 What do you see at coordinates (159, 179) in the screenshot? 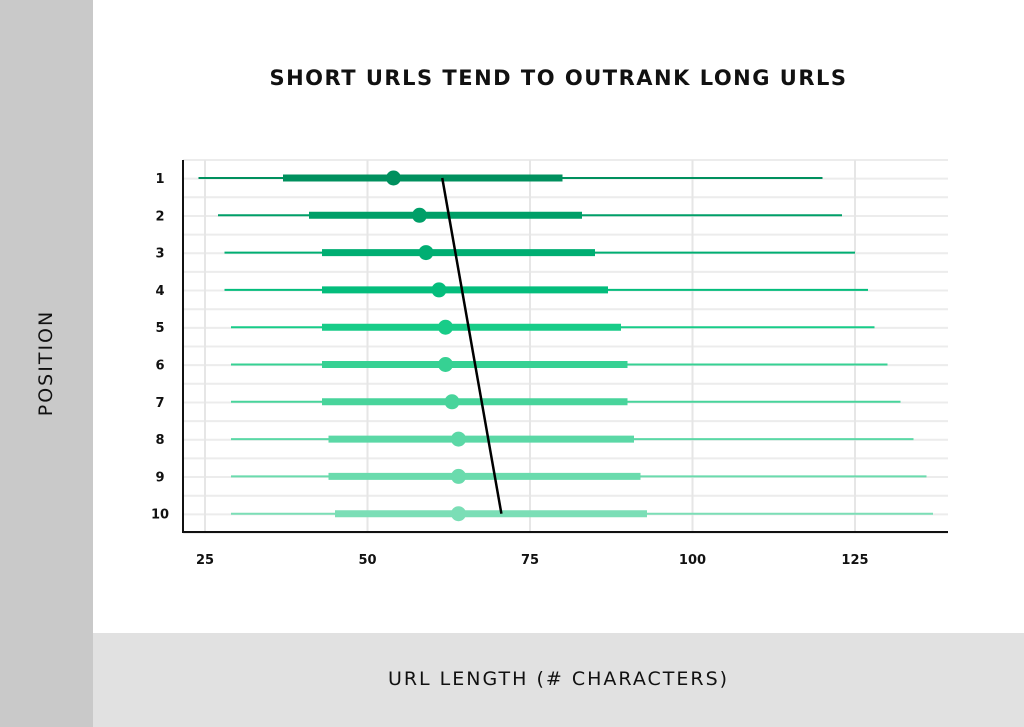
I see `y-tick-label: 1` at bounding box center [159, 179].